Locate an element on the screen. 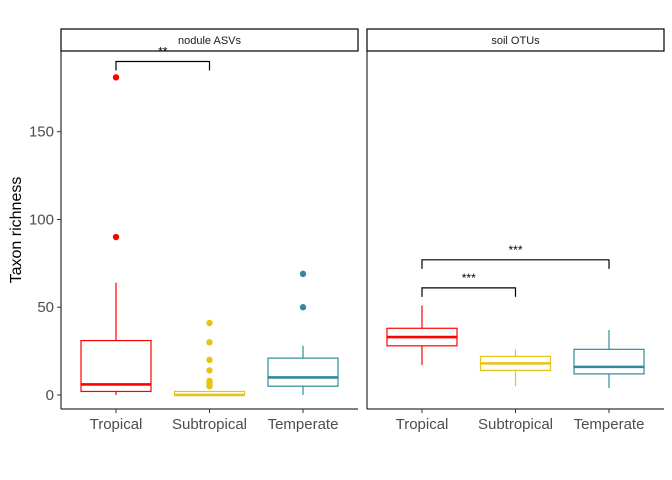 The height and width of the screenshot is (480, 672). y-axis-label: Taxon richness is located at coordinates (16, 230).